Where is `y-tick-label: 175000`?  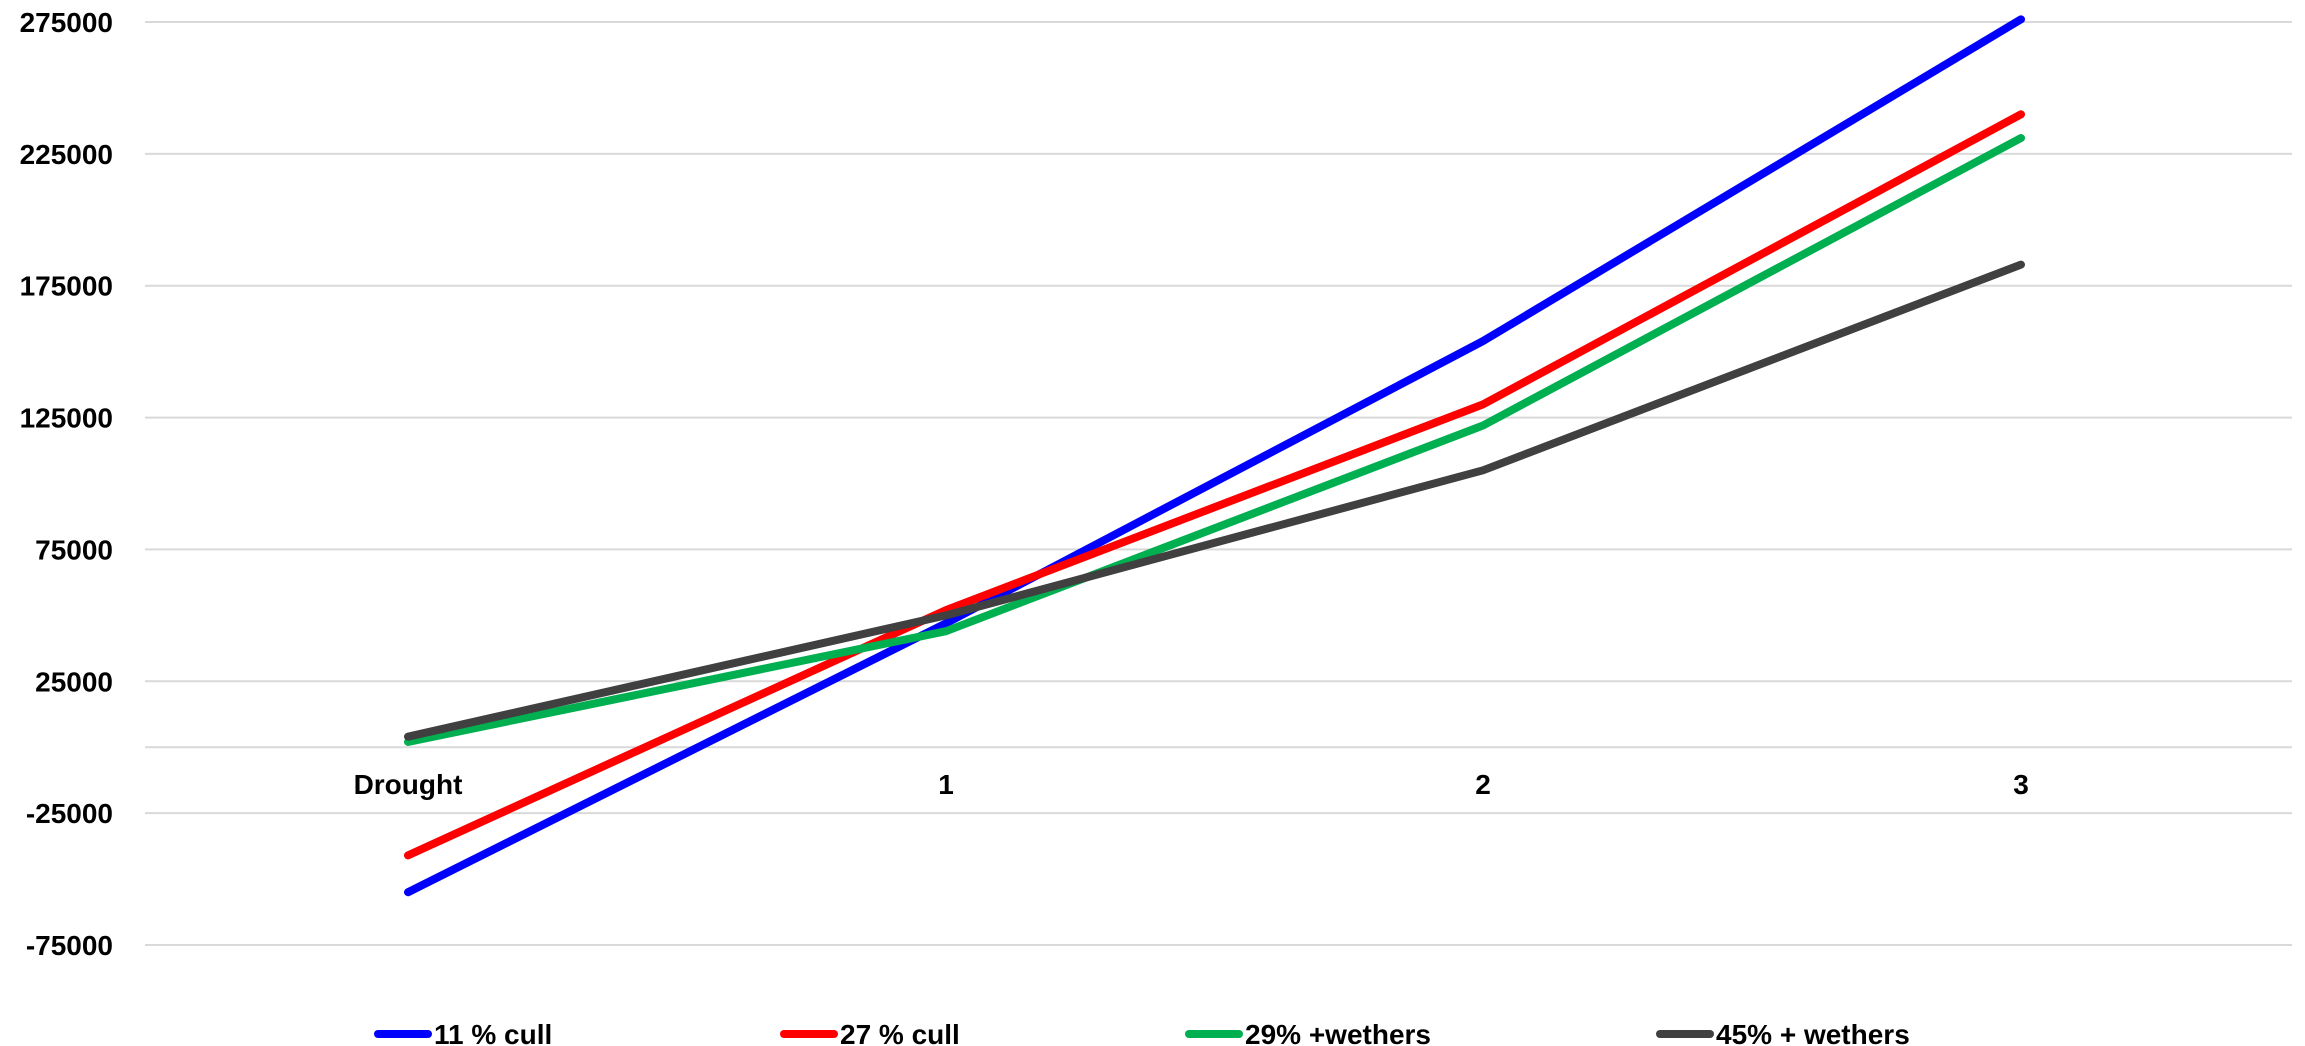 y-tick-label: 175000 is located at coordinates (66, 286).